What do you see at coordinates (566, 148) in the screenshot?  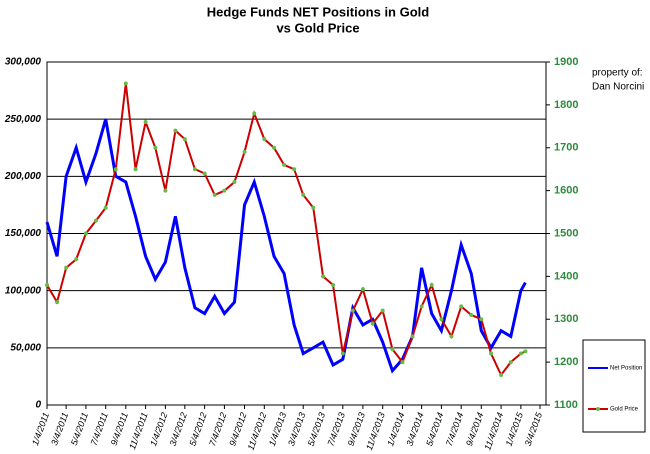 I see `y2-tick-label: 1700` at bounding box center [566, 148].